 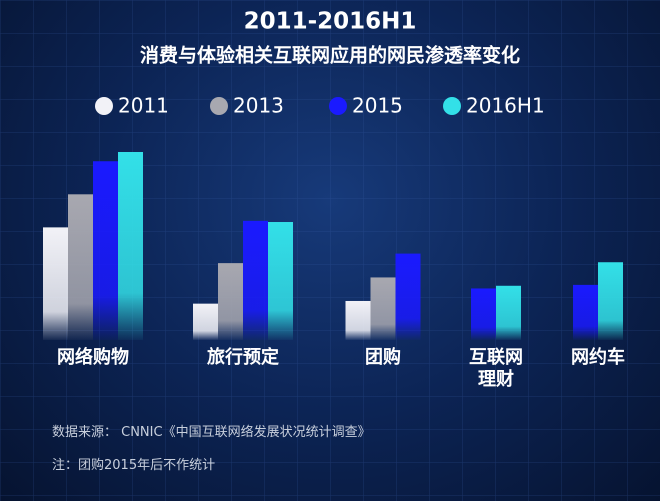 What do you see at coordinates (243, 357) in the screenshot?
I see `category-label: 旅行预定` at bounding box center [243, 357].